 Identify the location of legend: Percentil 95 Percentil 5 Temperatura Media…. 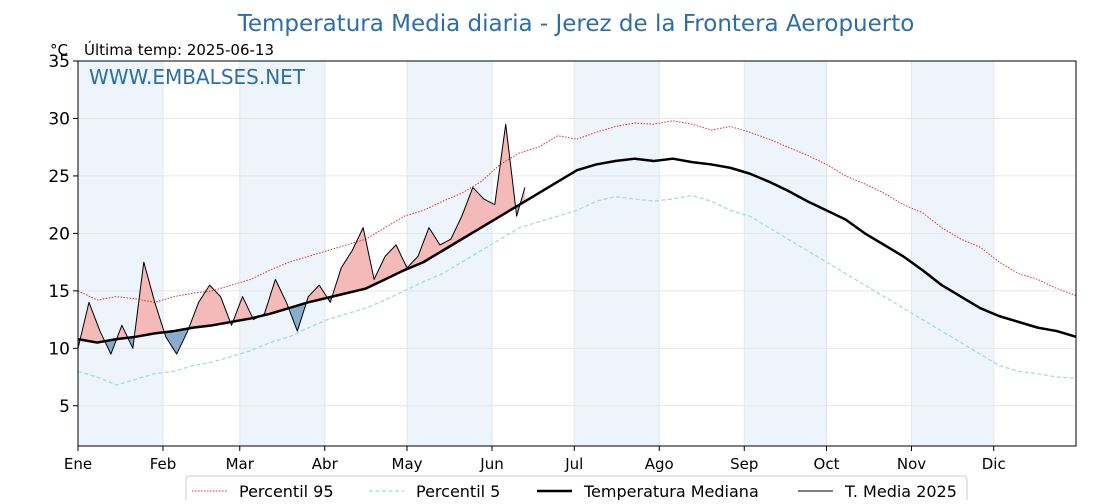
(576, 489).